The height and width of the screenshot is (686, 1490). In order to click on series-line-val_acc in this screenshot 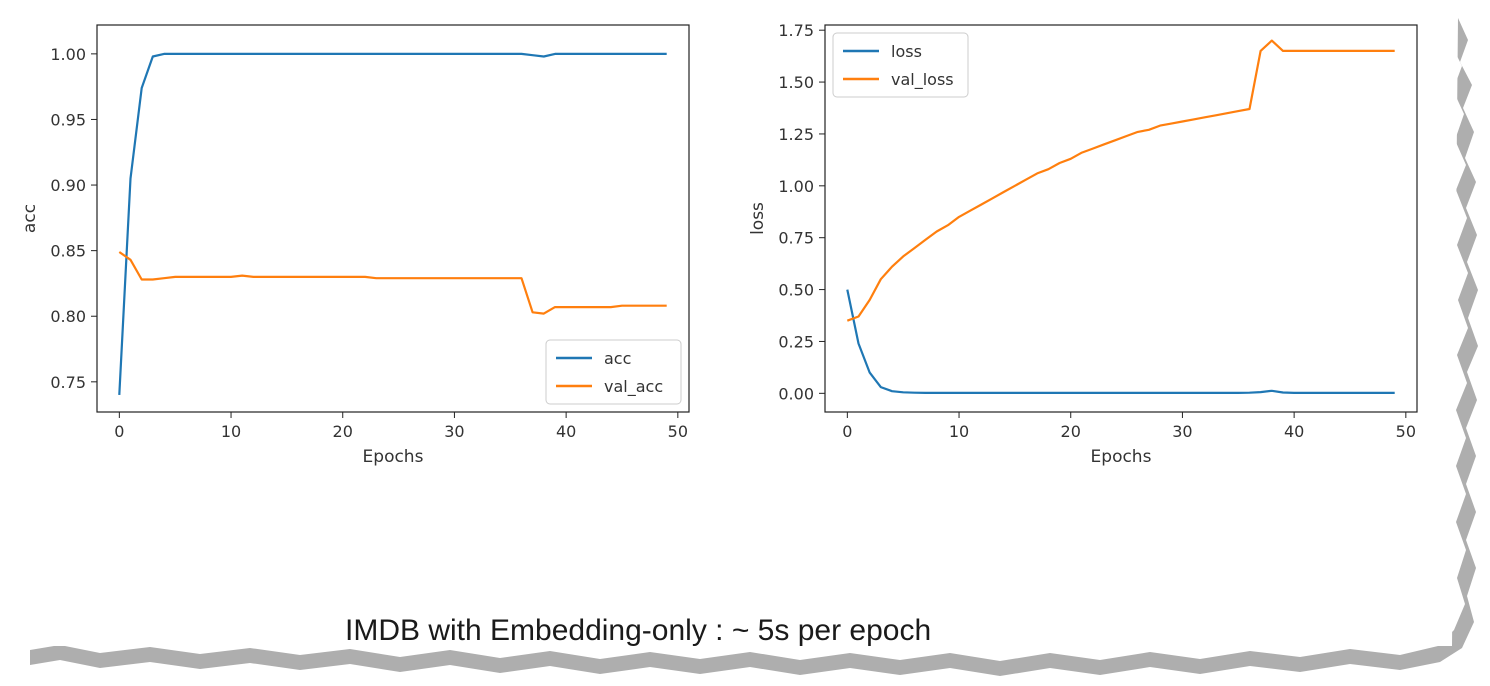, I will do `click(392, 283)`.